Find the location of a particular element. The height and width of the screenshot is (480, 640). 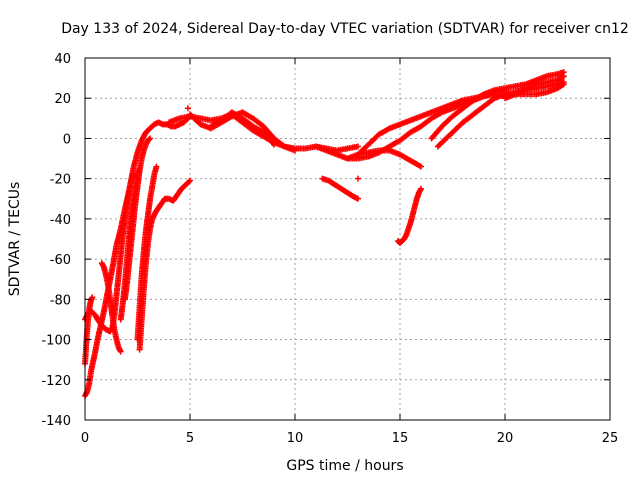

y-axis-label: SDTVAR / TECUs is located at coordinates (15, 239).